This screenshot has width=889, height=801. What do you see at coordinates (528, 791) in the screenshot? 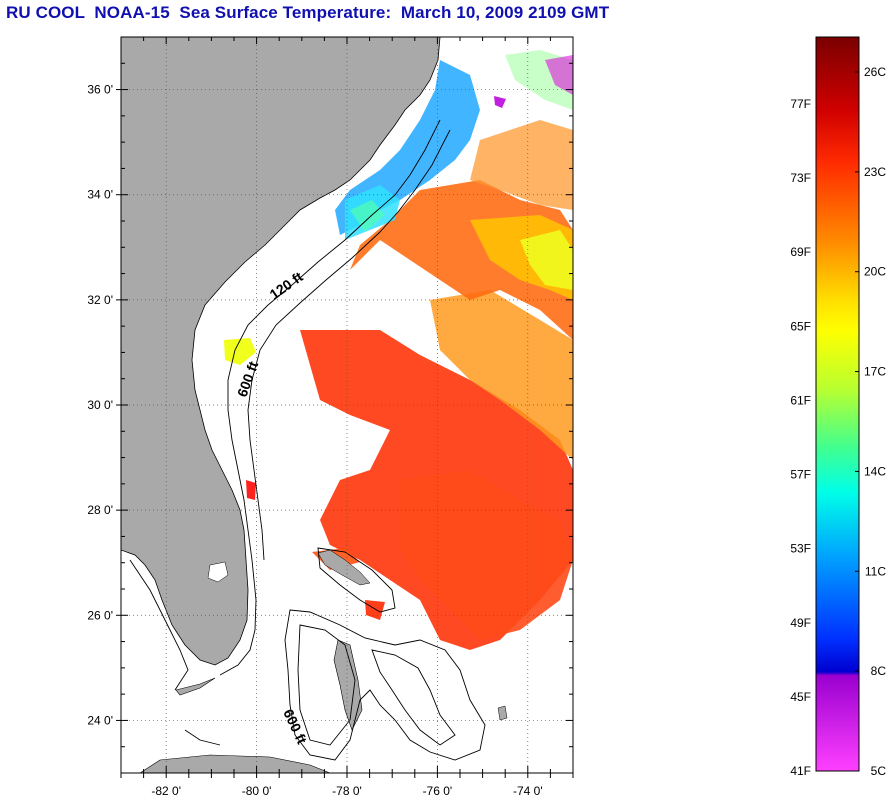
I see `lon-tick-label: -74 0'` at bounding box center [528, 791].